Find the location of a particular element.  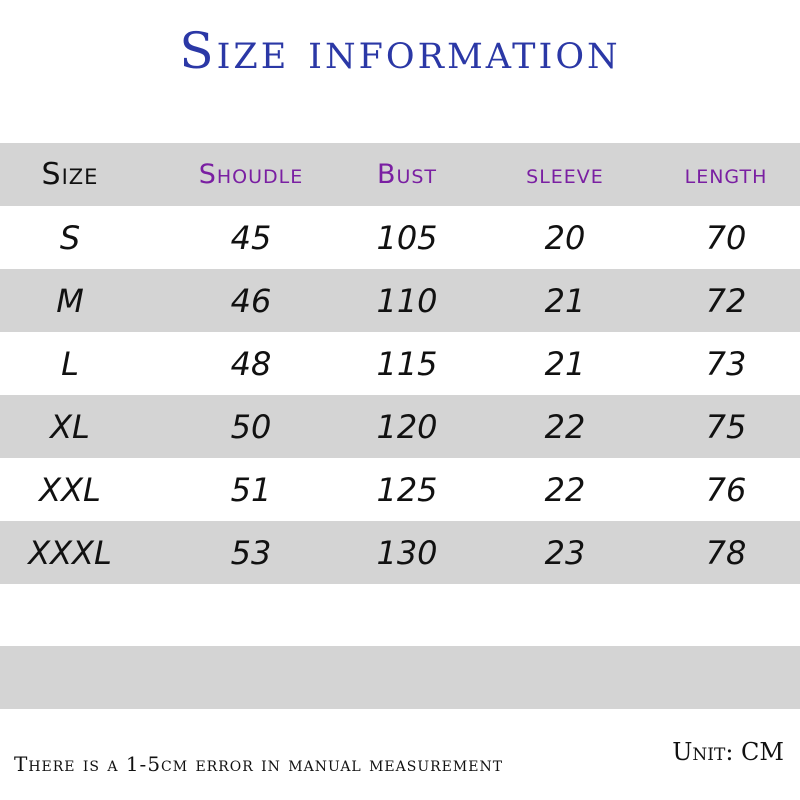

table-row: S 45 105 20 70 is located at coordinates (400, 237).